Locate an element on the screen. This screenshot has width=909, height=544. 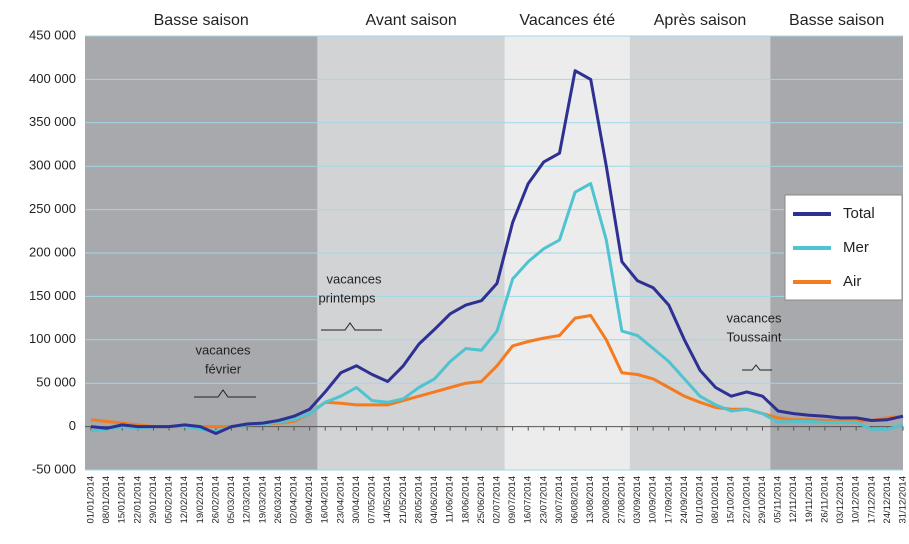
annotation: février is located at coordinates (223, 368).